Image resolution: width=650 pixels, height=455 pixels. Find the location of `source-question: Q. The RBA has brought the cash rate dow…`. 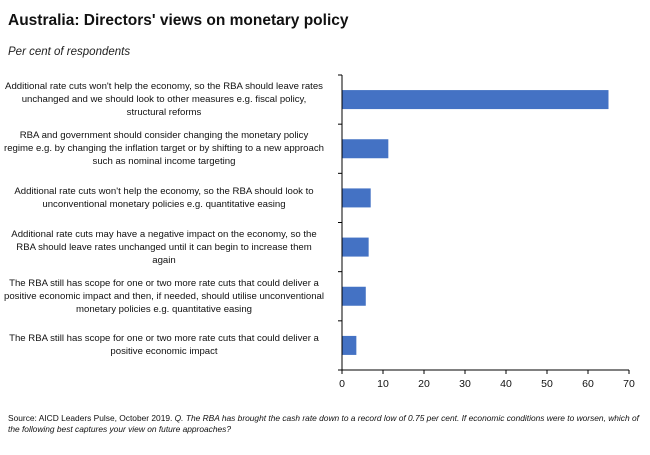

source-question: Q. The RBA has brought the cash rate dow… is located at coordinates (323, 423).